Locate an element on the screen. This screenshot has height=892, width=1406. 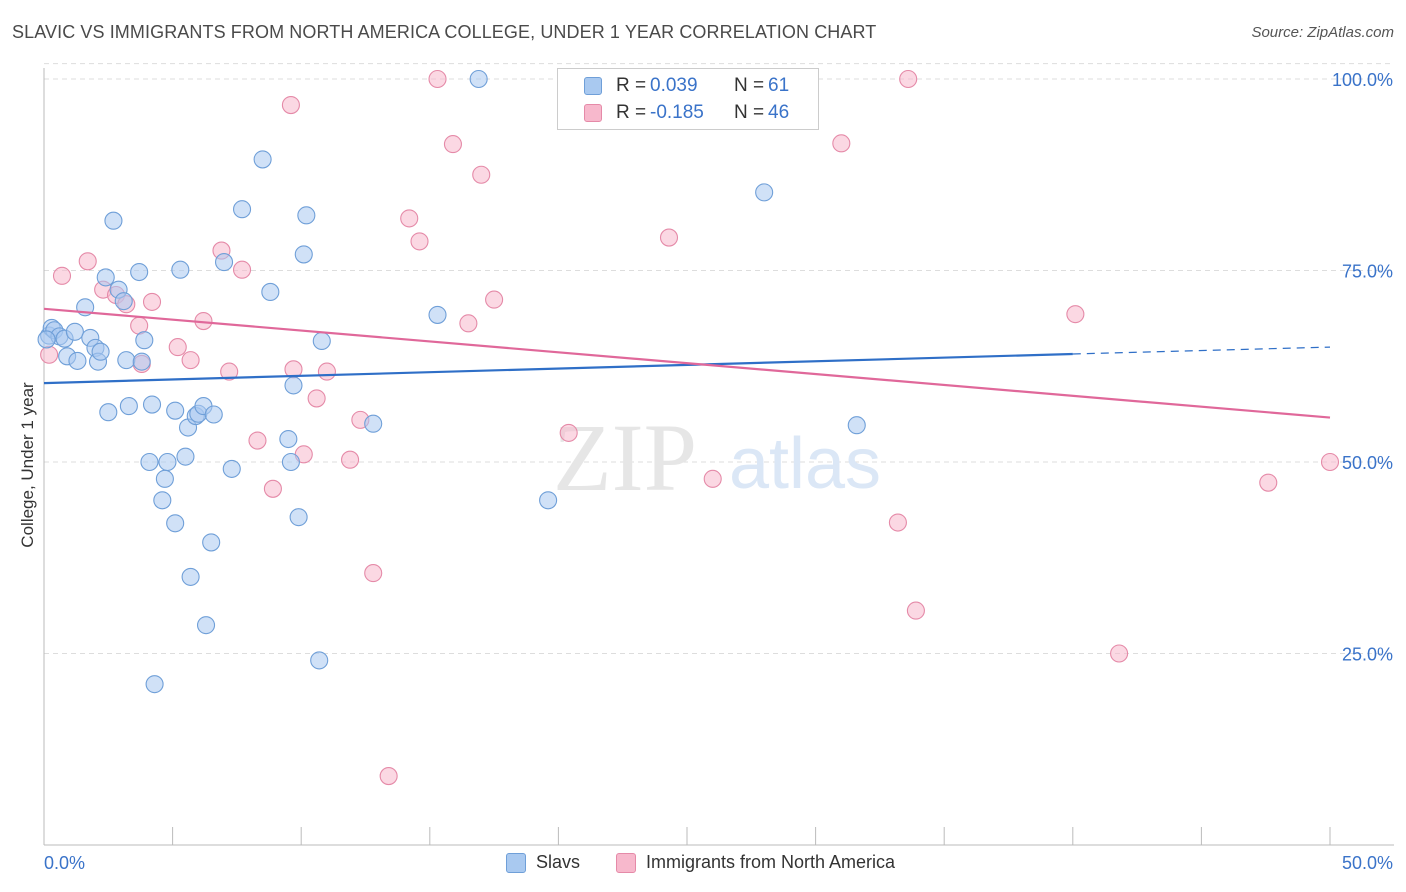
slavs-n-value: 61 is located at coordinates (779, 85).